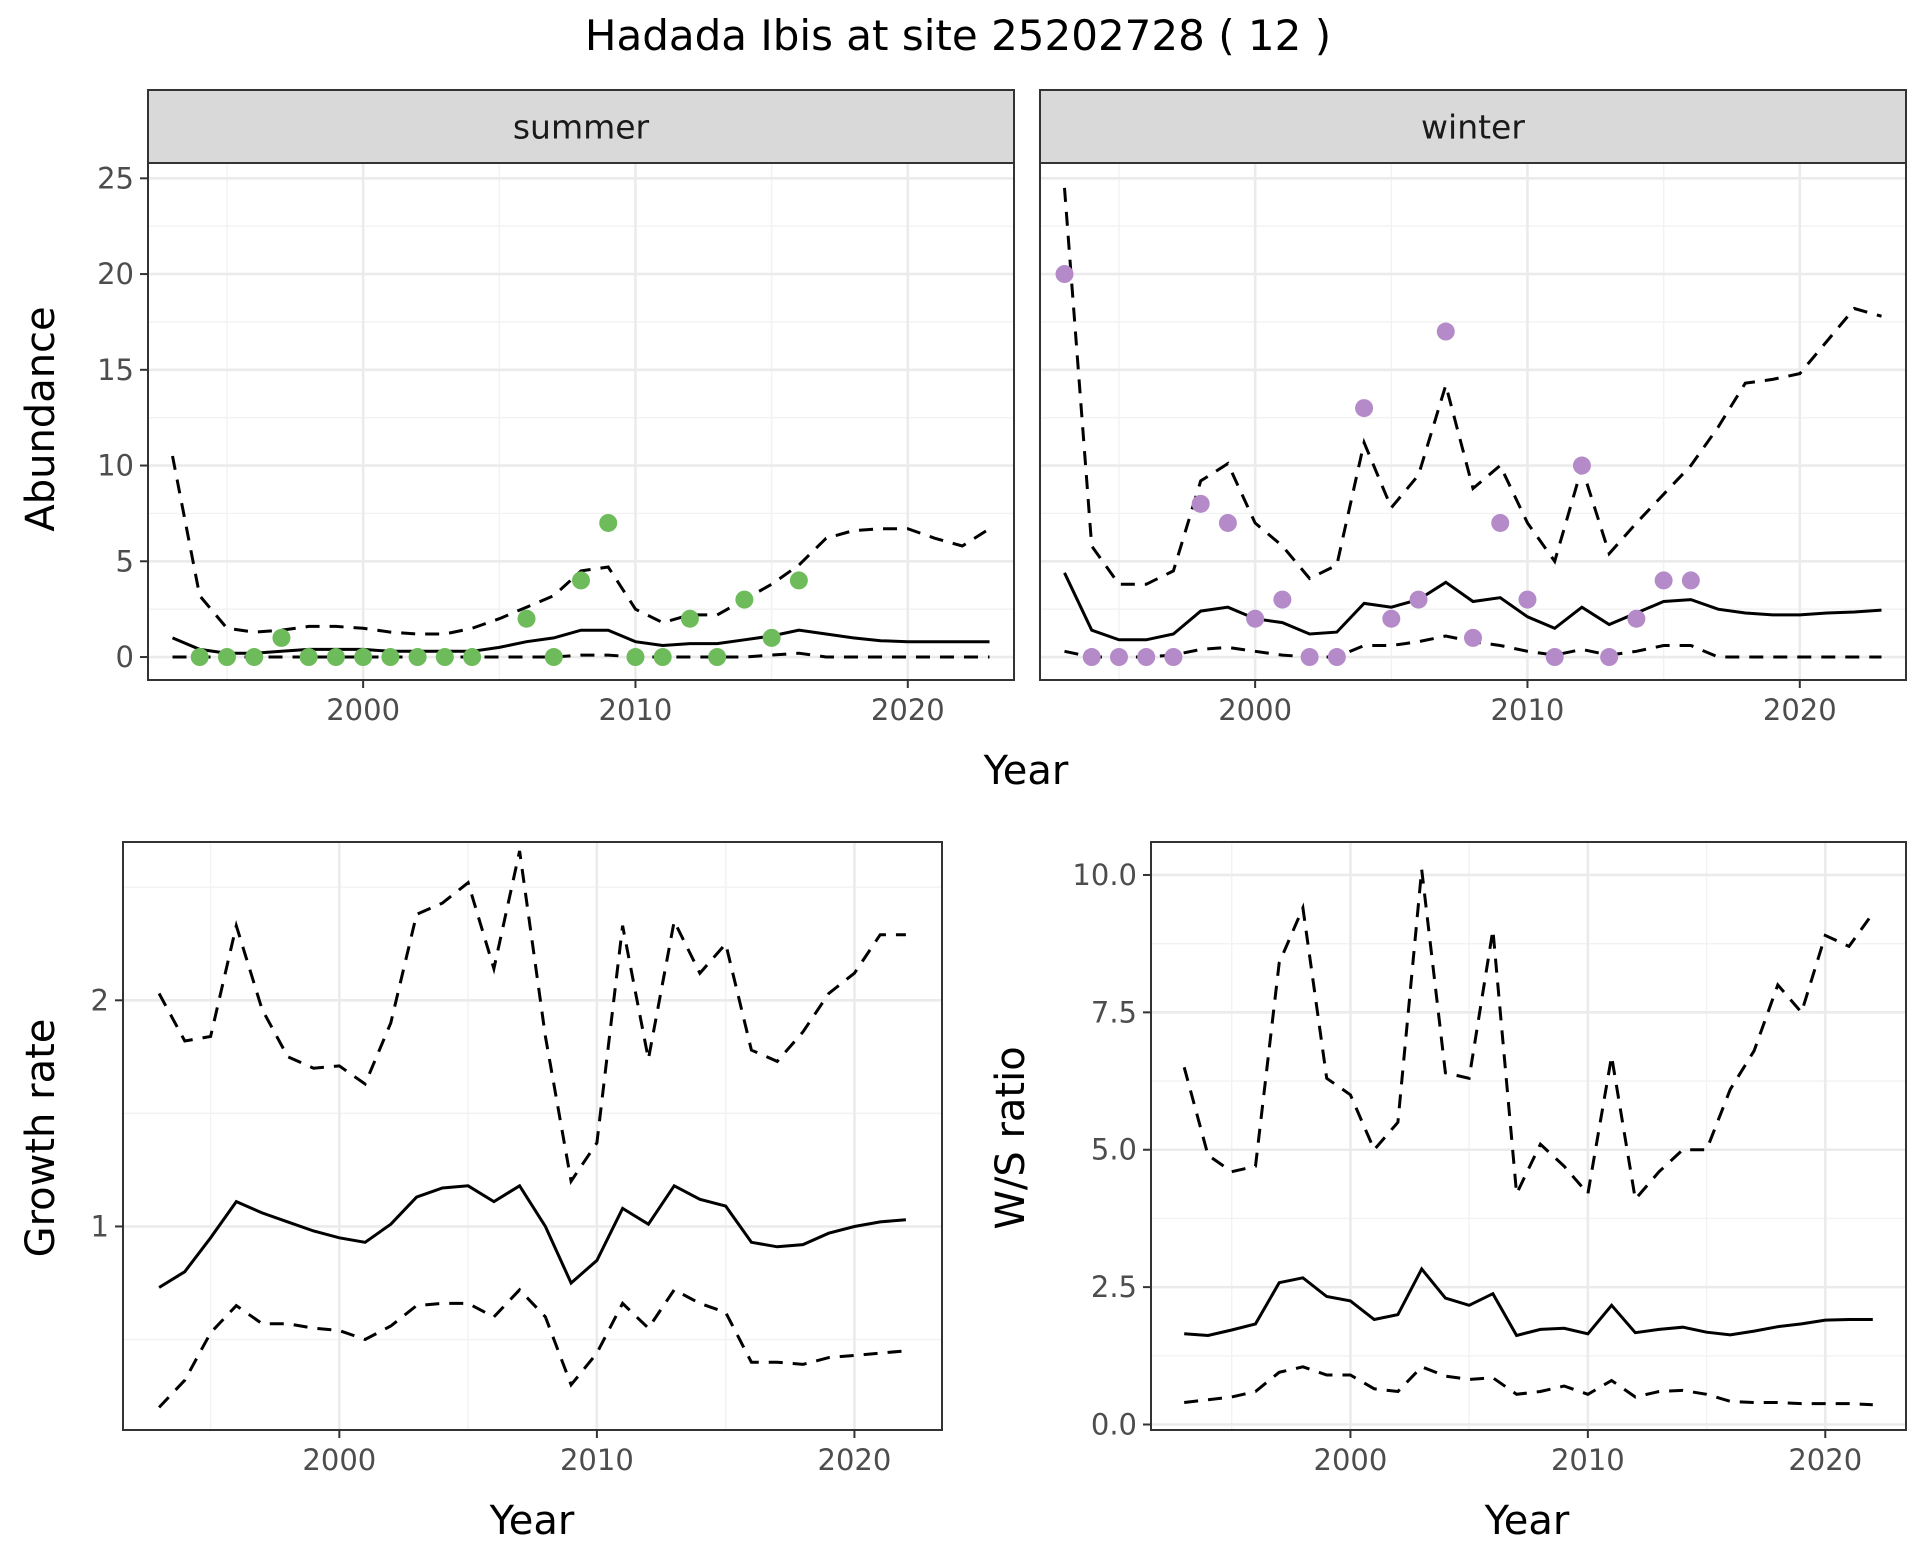  I want to click on chart-title: Hadada Ibis at site 25202728 ( 12 ), so click(958, 35).